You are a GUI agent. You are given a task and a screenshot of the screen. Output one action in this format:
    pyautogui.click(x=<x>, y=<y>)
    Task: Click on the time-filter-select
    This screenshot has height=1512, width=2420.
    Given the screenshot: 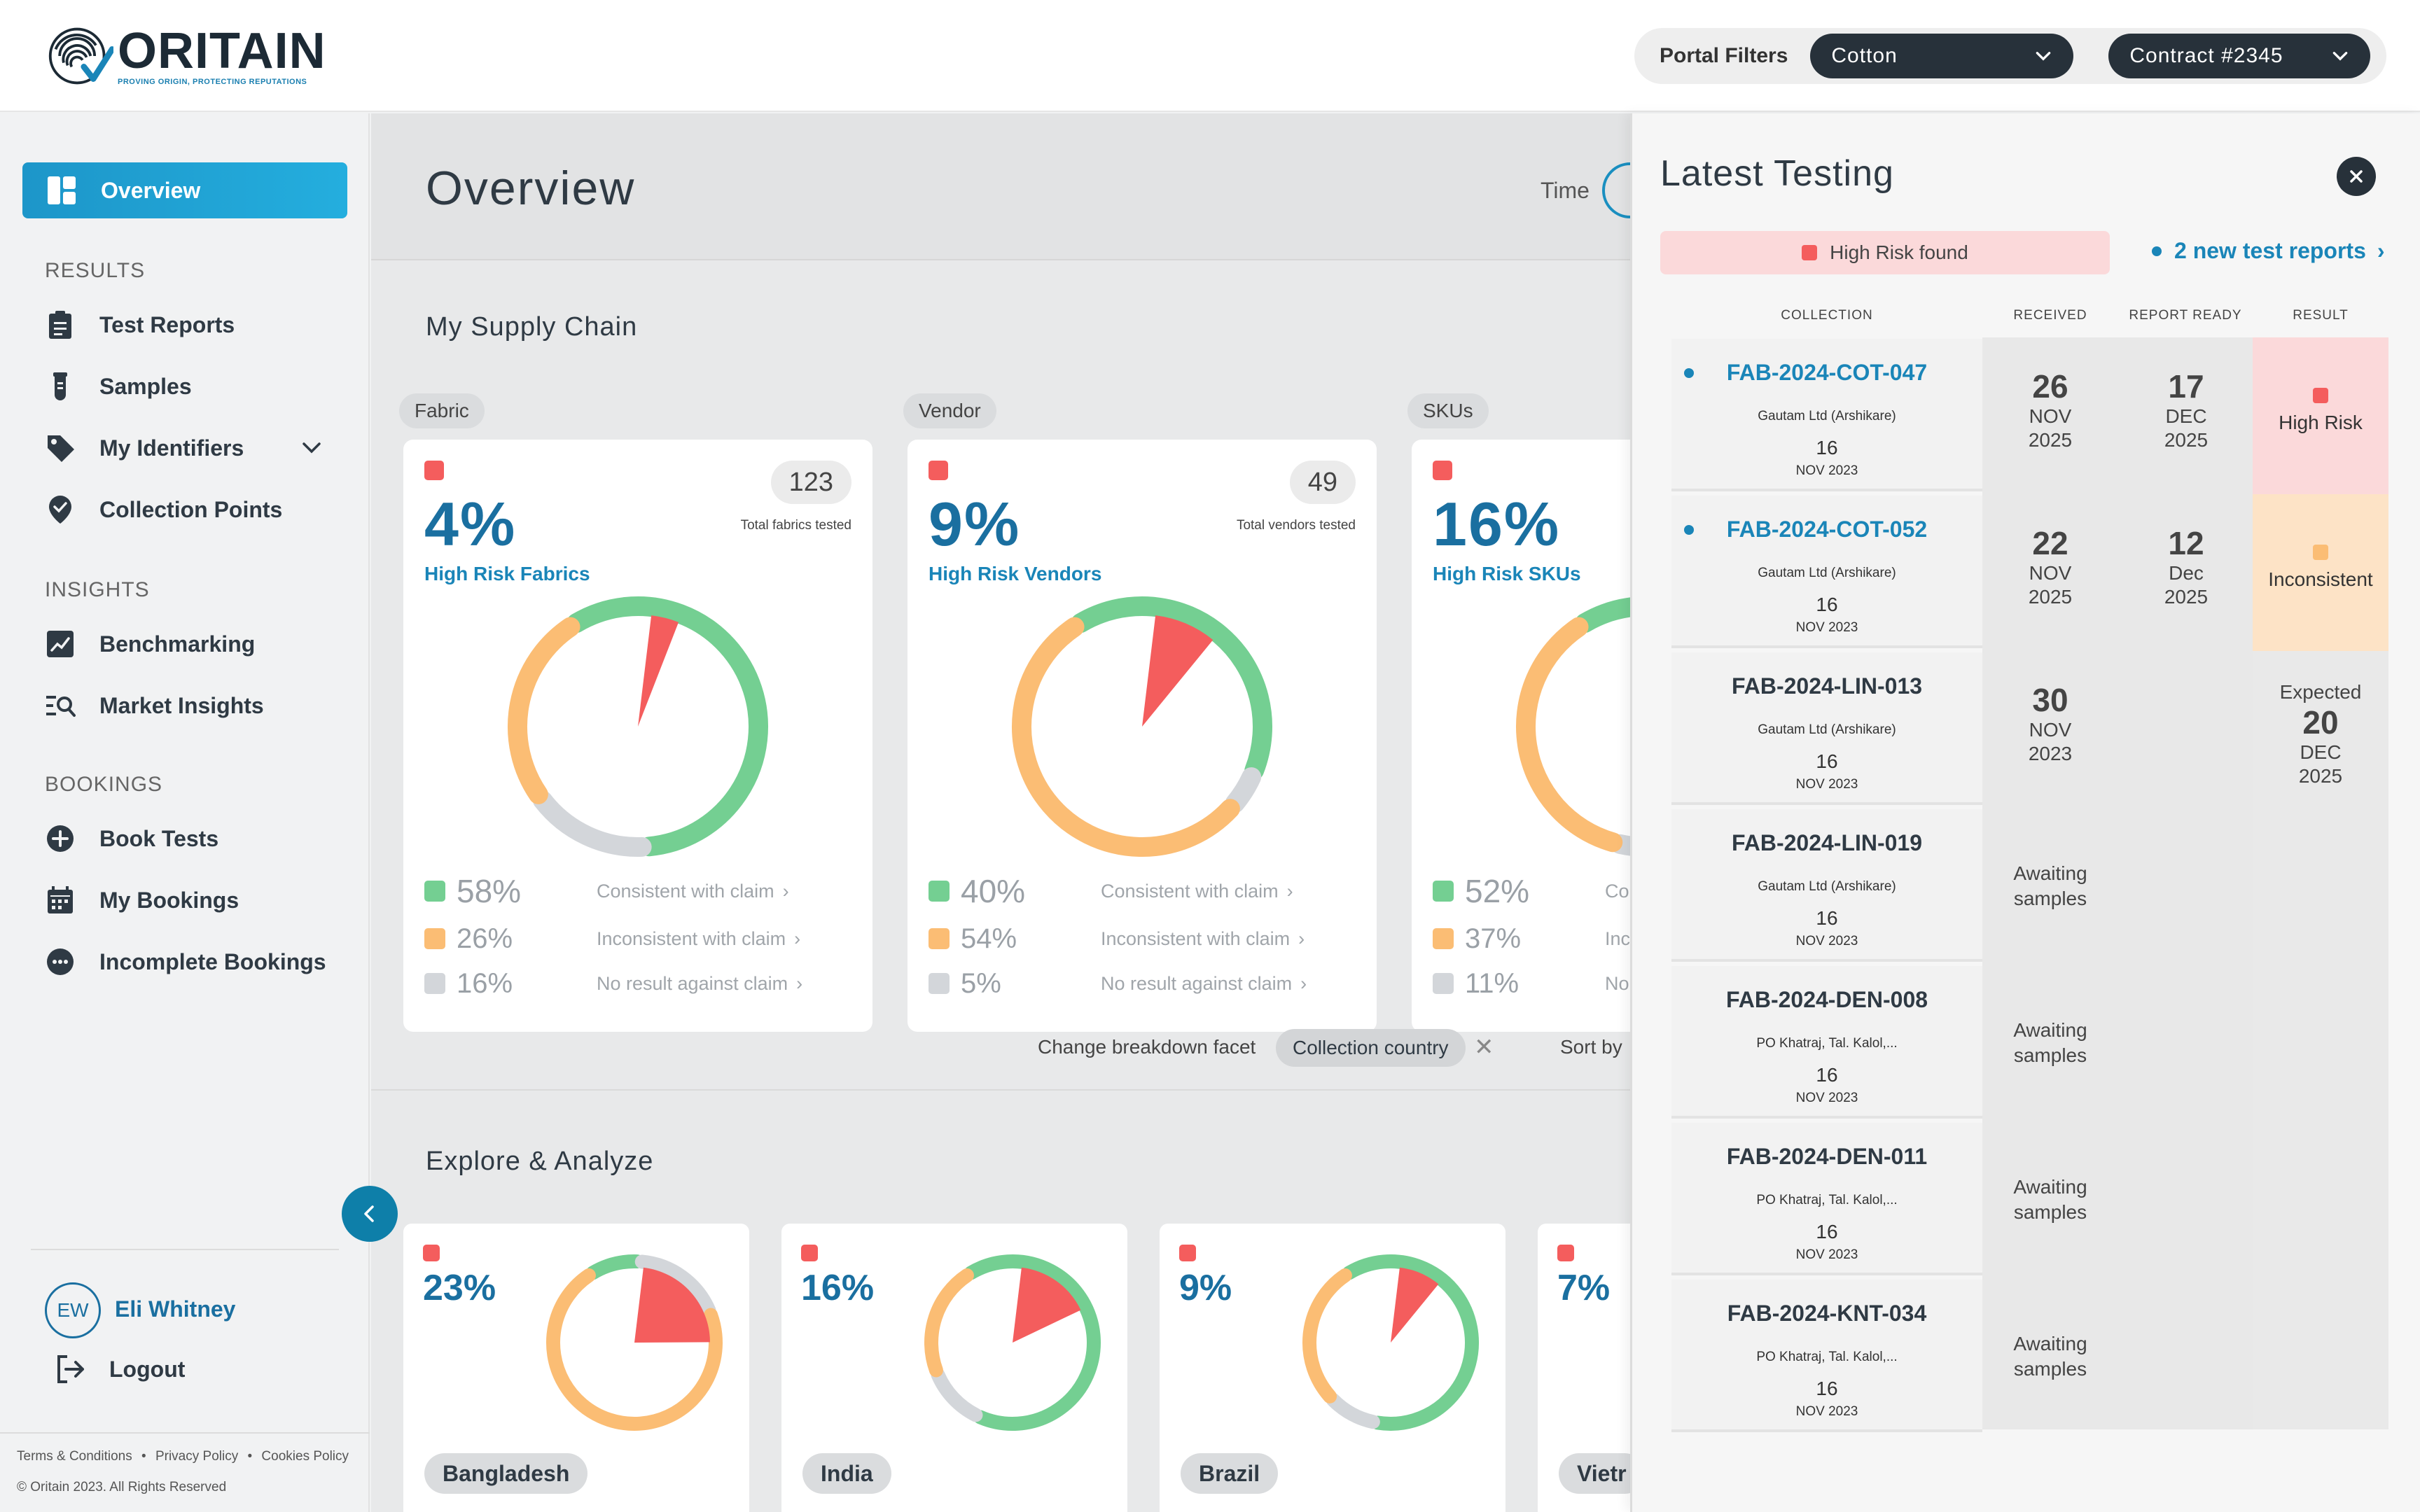 What is the action you would take?
    pyautogui.click(x=1617, y=190)
    